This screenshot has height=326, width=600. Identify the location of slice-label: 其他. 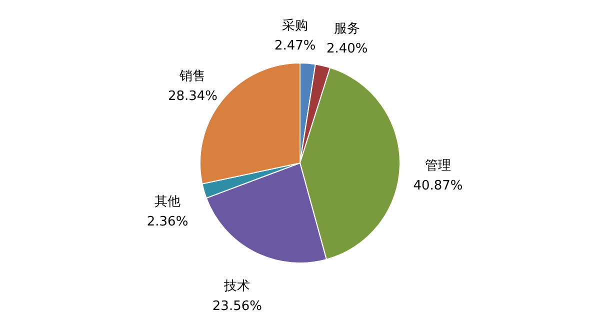
(167, 202).